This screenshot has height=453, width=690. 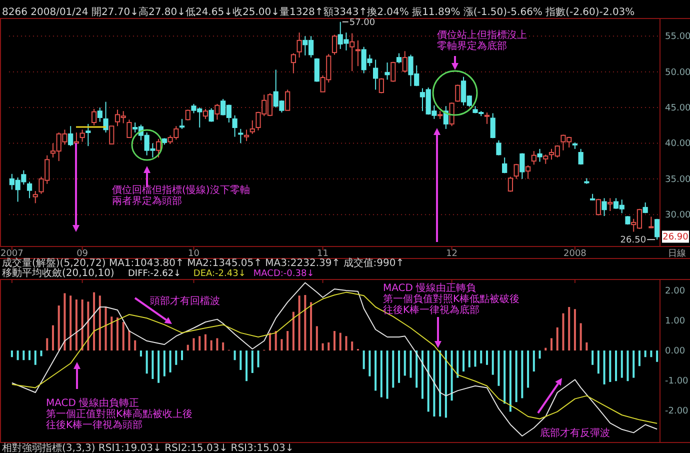 What do you see at coordinates (675, 351) in the screenshot?
I see `y-tick-label: 0.00` at bounding box center [675, 351].